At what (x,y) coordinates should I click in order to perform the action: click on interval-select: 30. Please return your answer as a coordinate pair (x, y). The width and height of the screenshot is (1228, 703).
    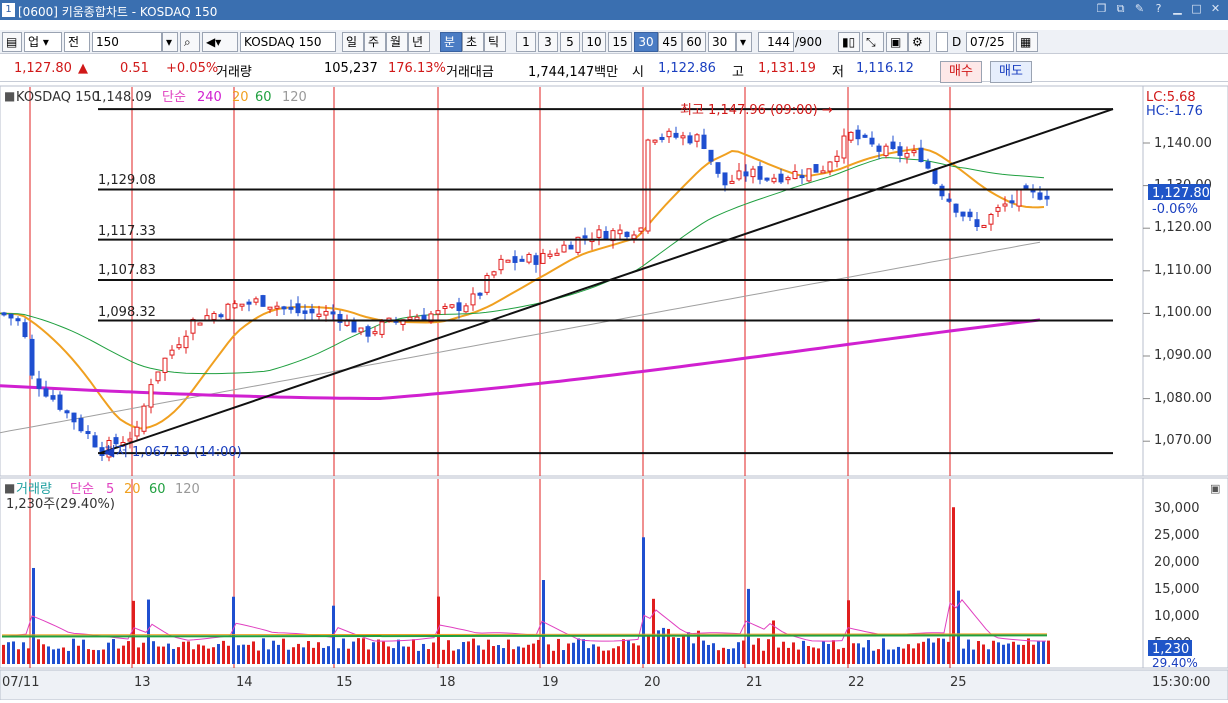
    Looking at the image, I should click on (722, 42).